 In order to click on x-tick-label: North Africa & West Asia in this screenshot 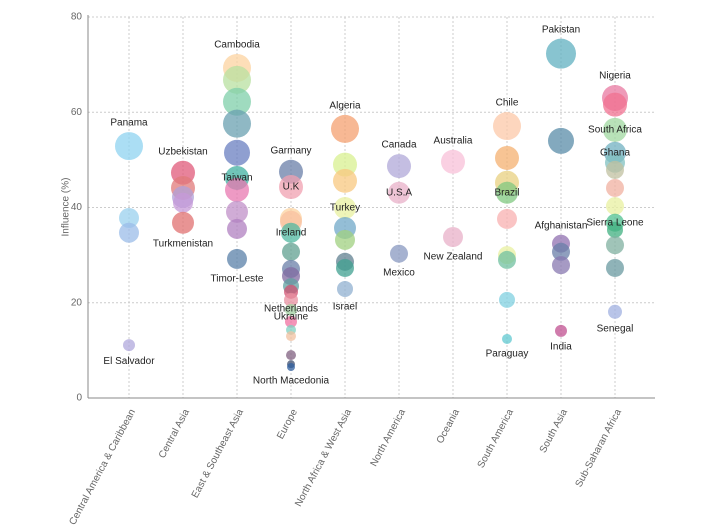, I will do `click(323, 458)`.